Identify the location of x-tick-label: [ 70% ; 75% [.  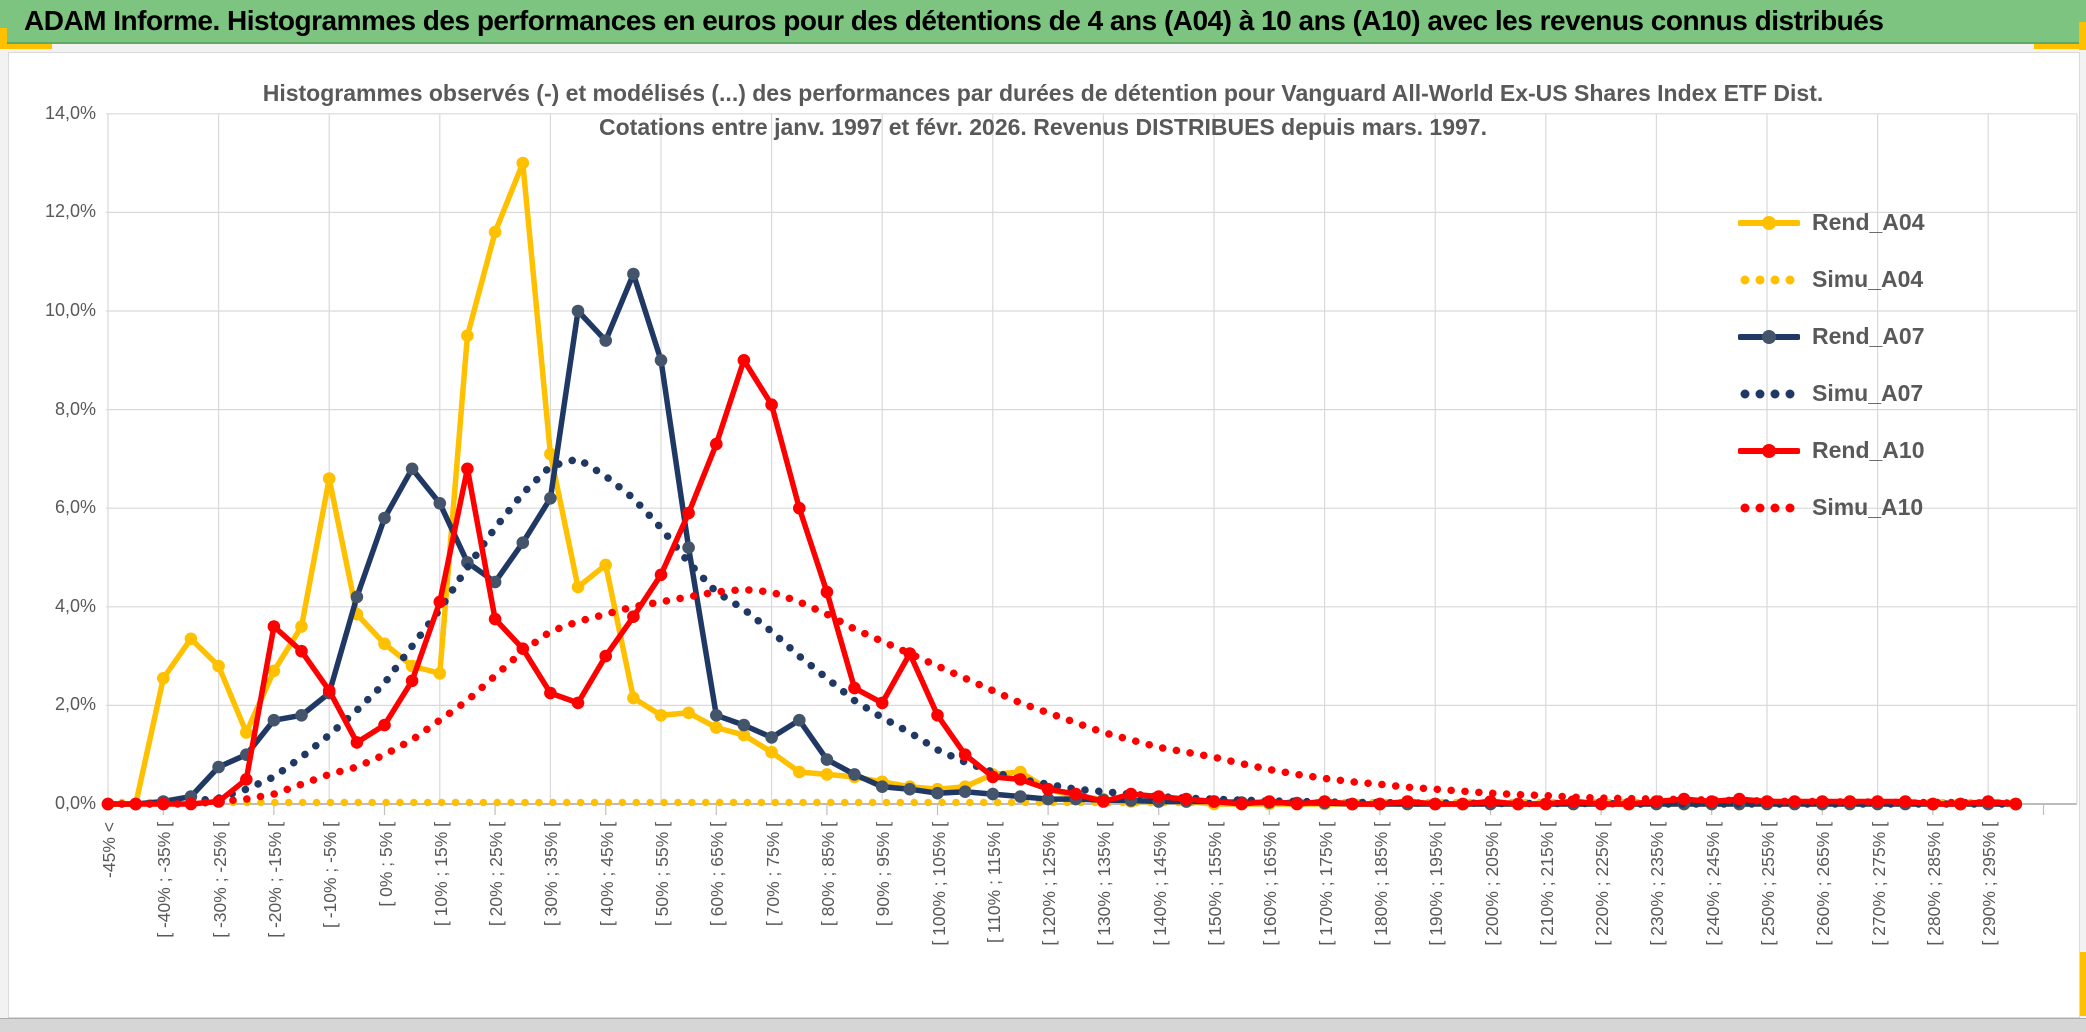
(772, 874).